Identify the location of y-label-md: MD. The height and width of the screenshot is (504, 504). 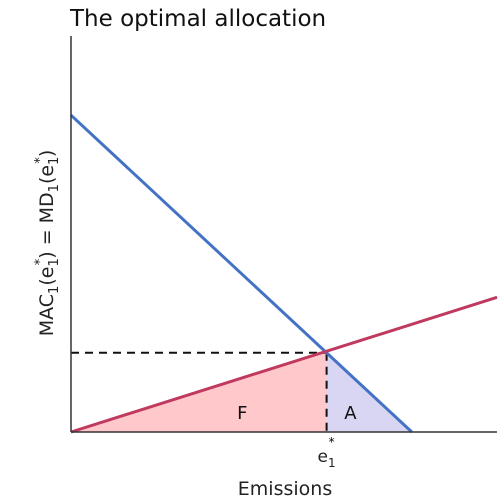
(47, 207).